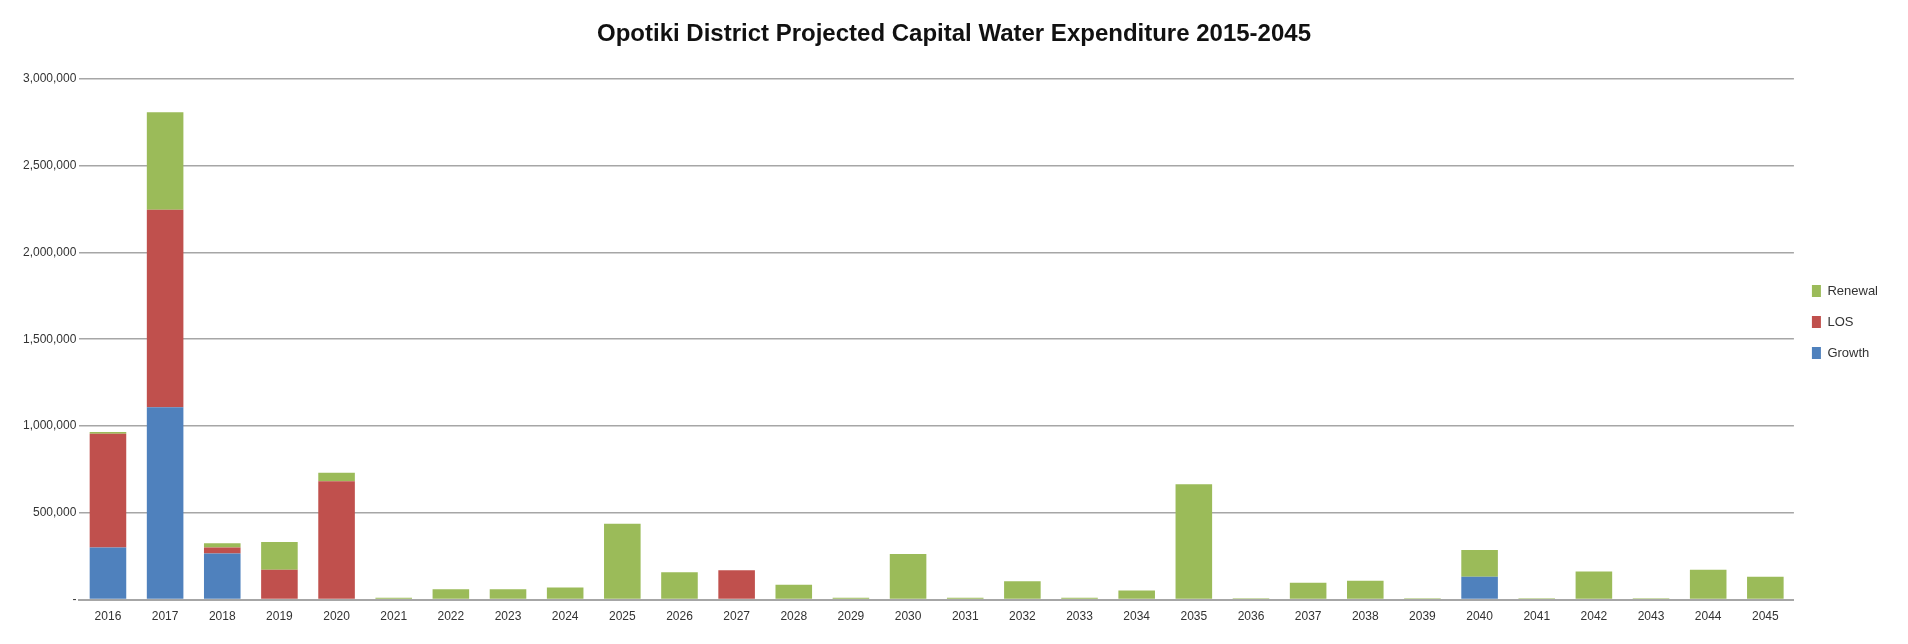 The width and height of the screenshot is (1908, 644). Describe the element at coordinates (165, 616) in the screenshot. I see `x-tick-label: 2017` at that location.